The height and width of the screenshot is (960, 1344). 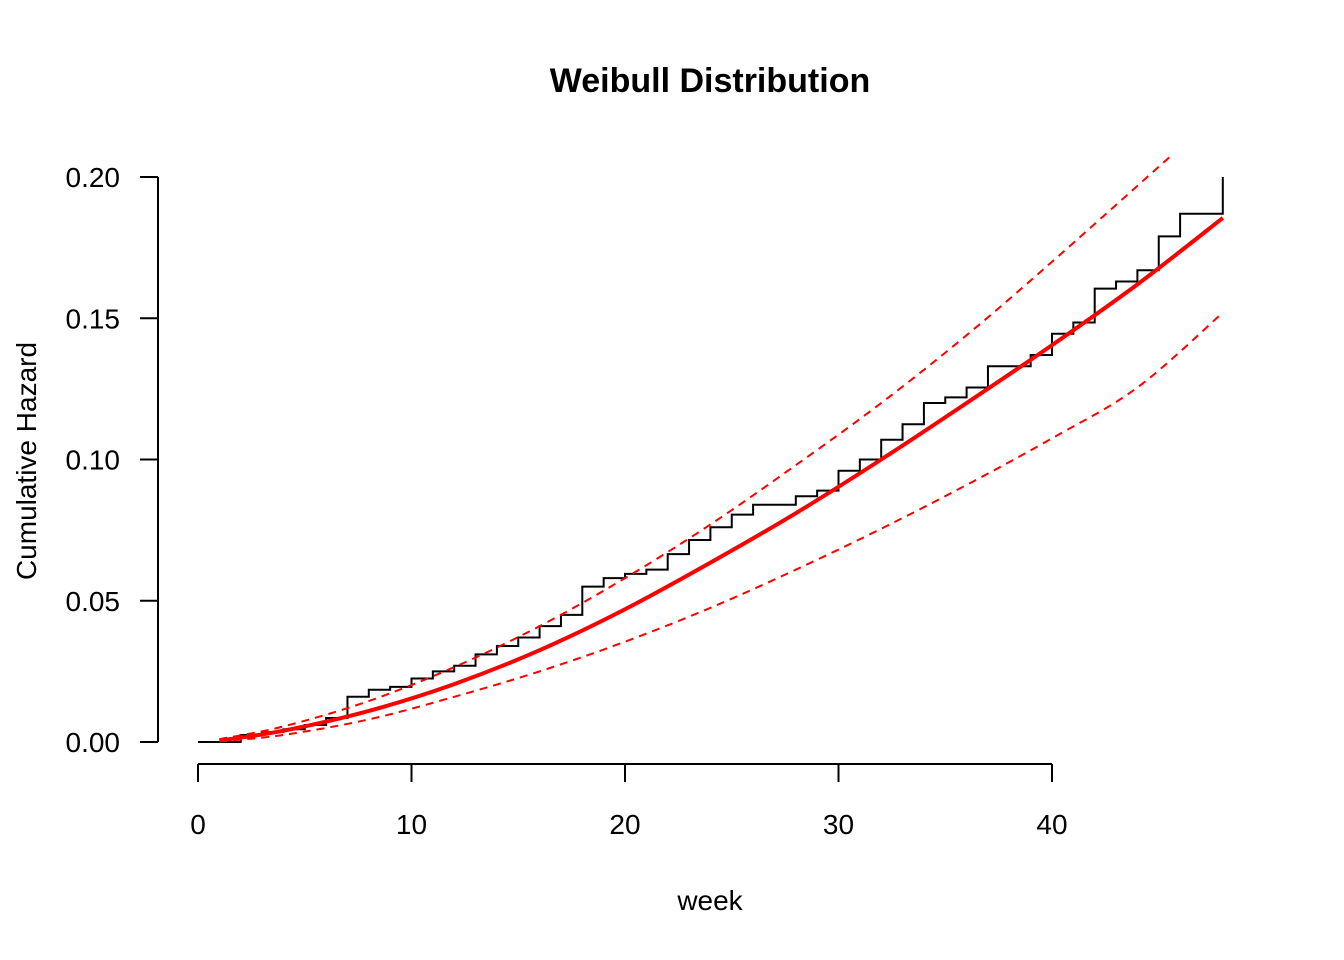 I want to click on x-axis: 0 10 20 30 40, so click(x=629, y=801).